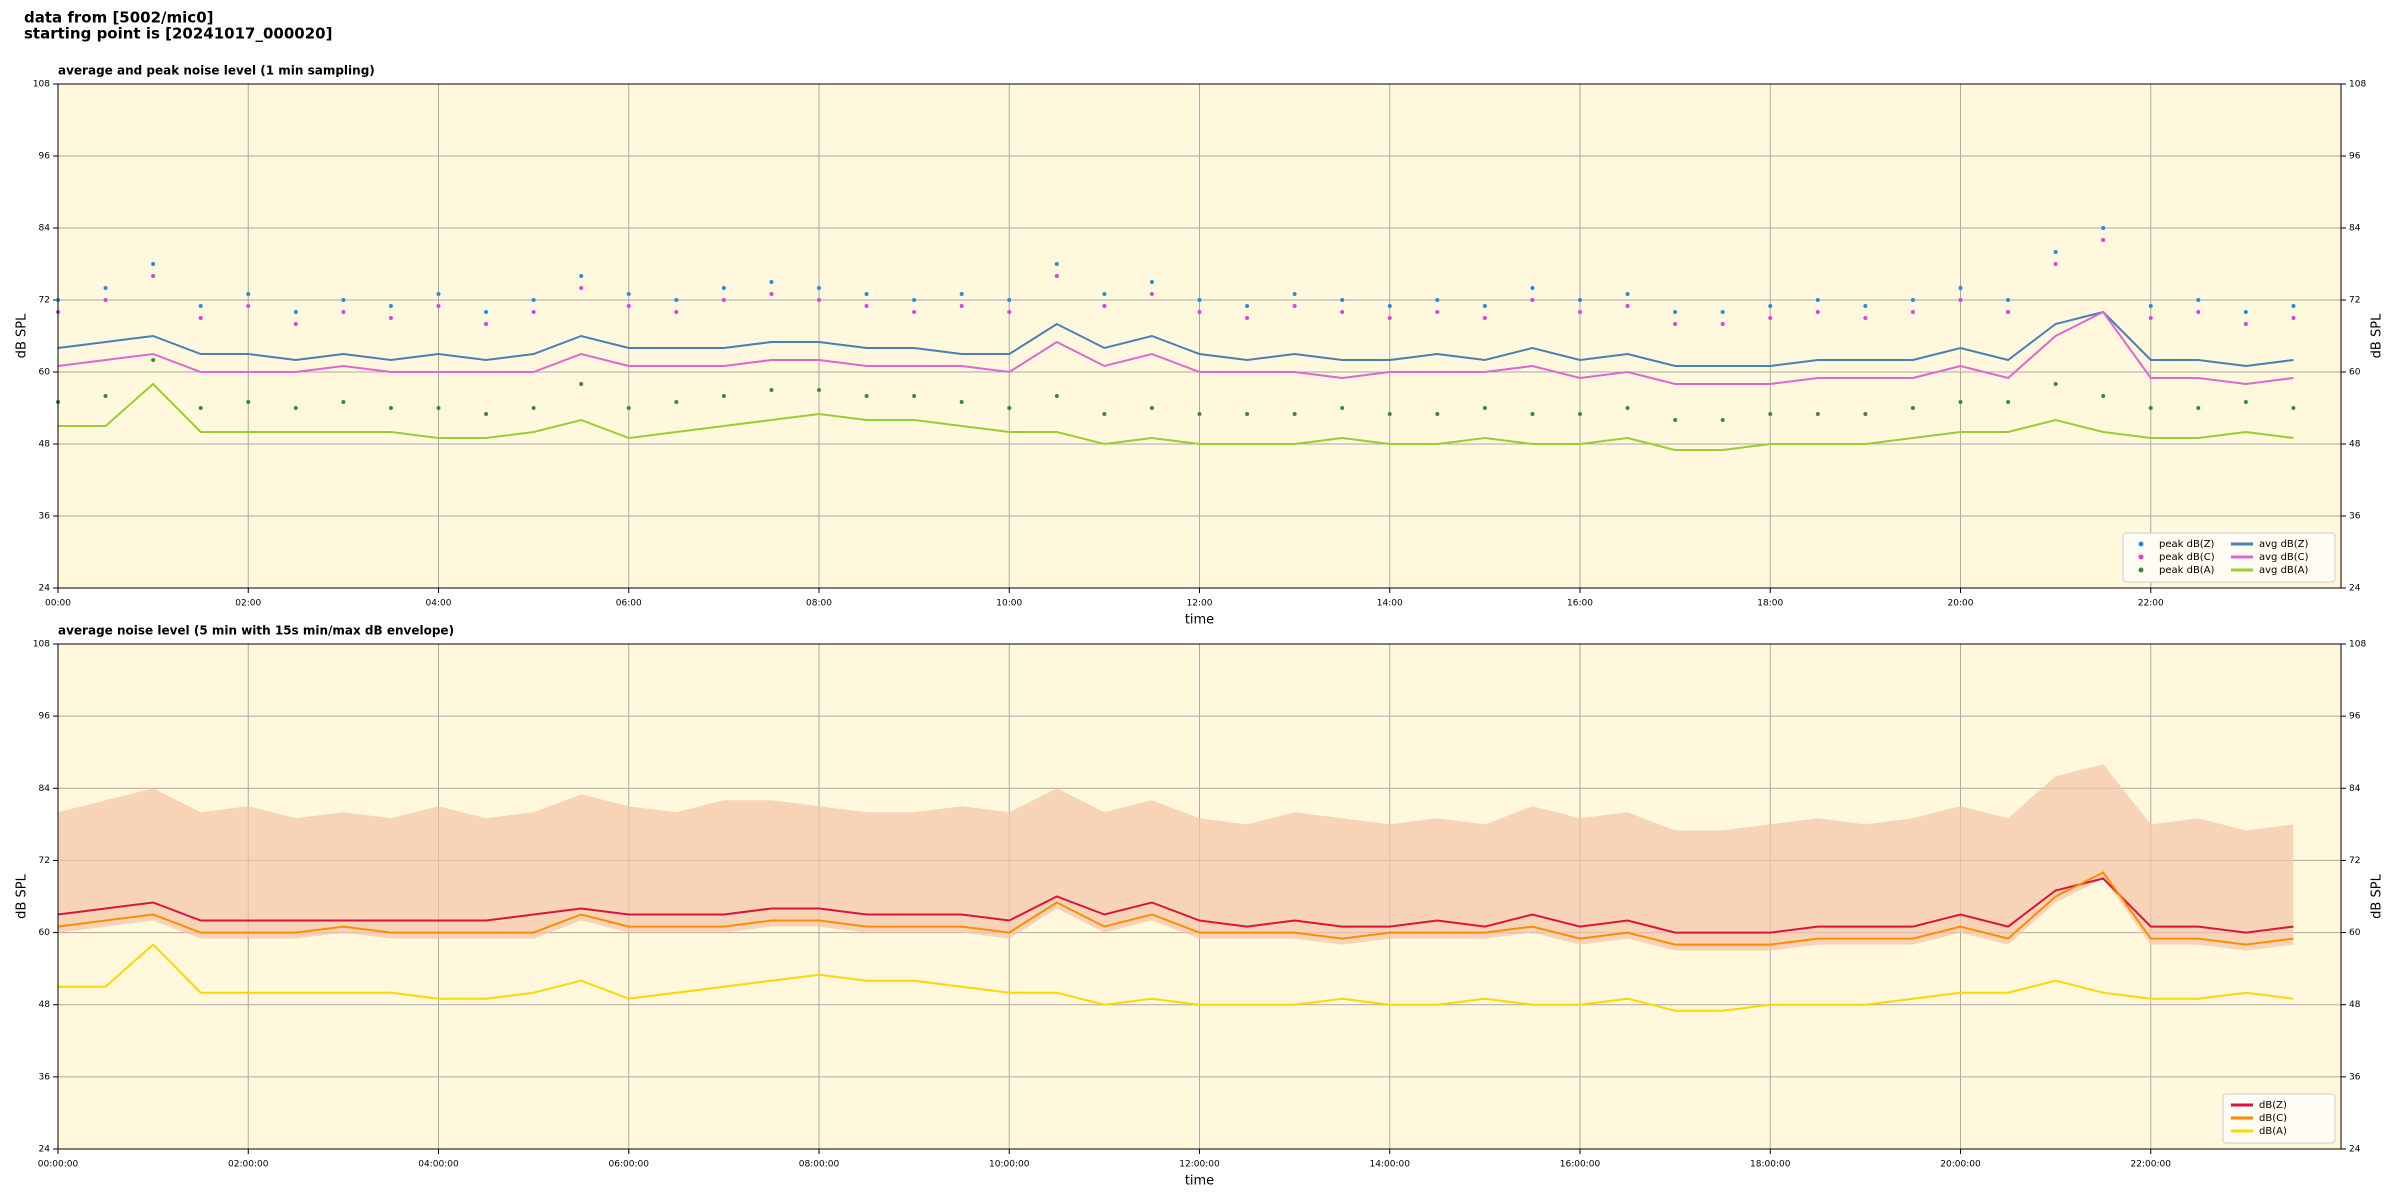  What do you see at coordinates (1390, 604) in the screenshot?
I see `x-tick-label: 14:00` at bounding box center [1390, 604].